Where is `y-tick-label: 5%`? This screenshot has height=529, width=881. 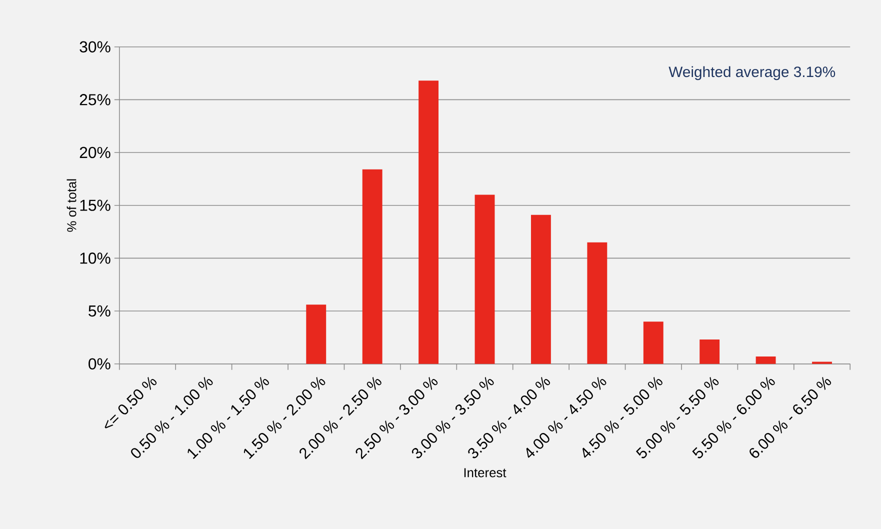
y-tick-label: 5% is located at coordinates (99, 310).